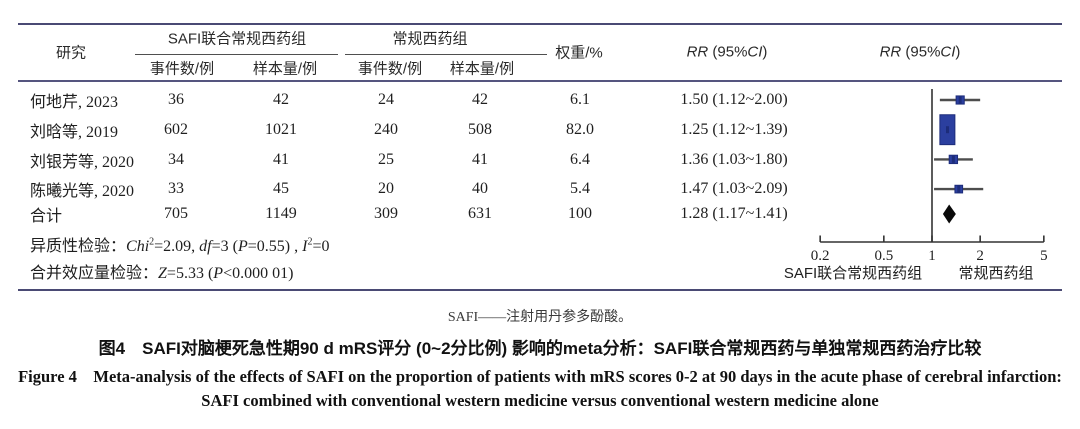 The width and height of the screenshot is (1080, 429). I want to click on table-cell: 602, so click(176, 129).